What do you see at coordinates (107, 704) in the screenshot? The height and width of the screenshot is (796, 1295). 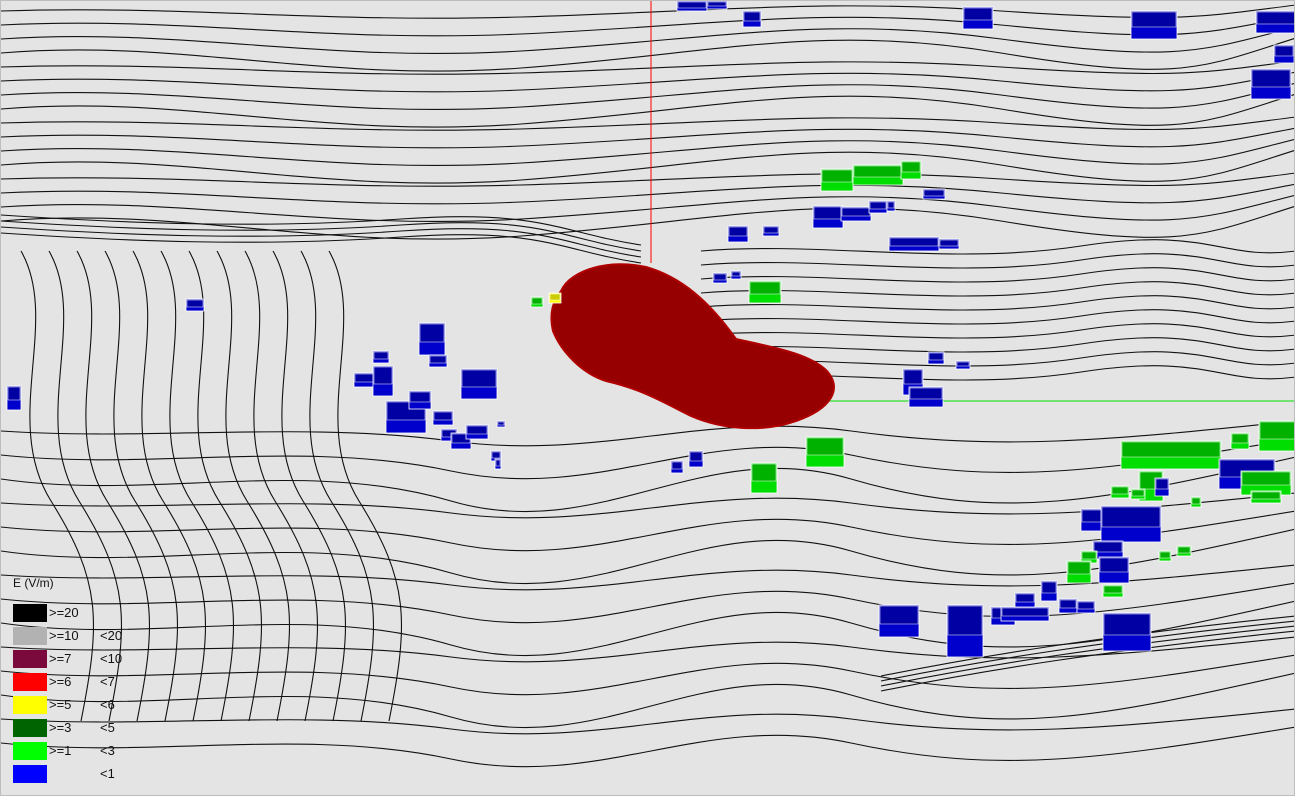 I see `legend-upper-bound: <6` at bounding box center [107, 704].